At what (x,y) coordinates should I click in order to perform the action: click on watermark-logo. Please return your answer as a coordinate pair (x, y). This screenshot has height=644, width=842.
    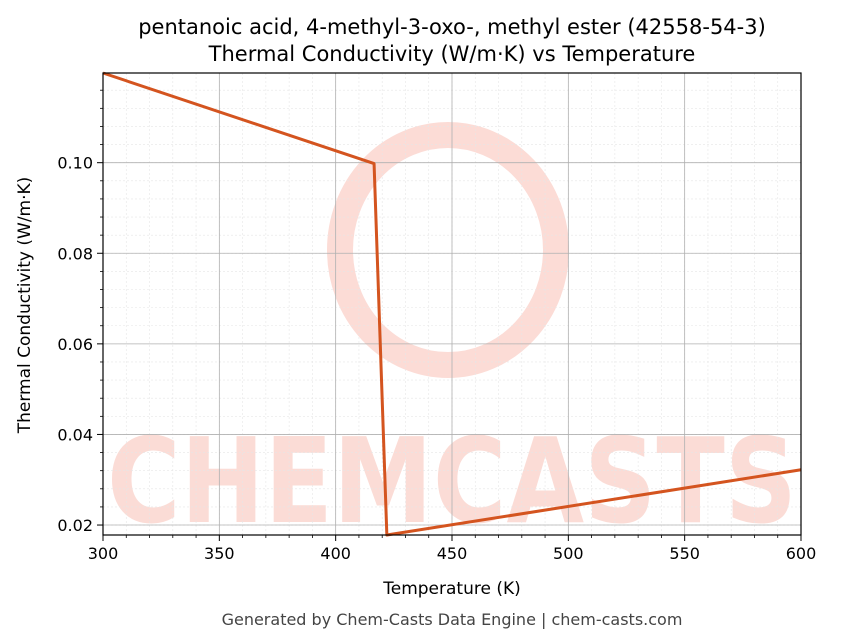
    Looking at the image, I should click on (448, 250).